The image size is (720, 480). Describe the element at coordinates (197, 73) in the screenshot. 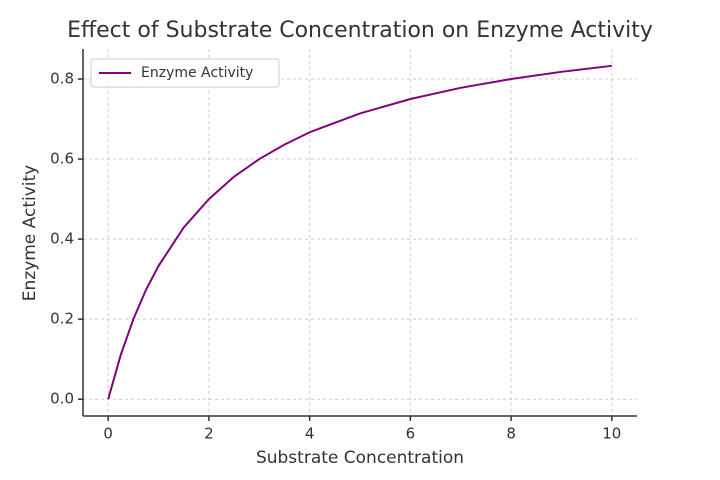

I see `legend-label: Enzyme Activity` at that location.